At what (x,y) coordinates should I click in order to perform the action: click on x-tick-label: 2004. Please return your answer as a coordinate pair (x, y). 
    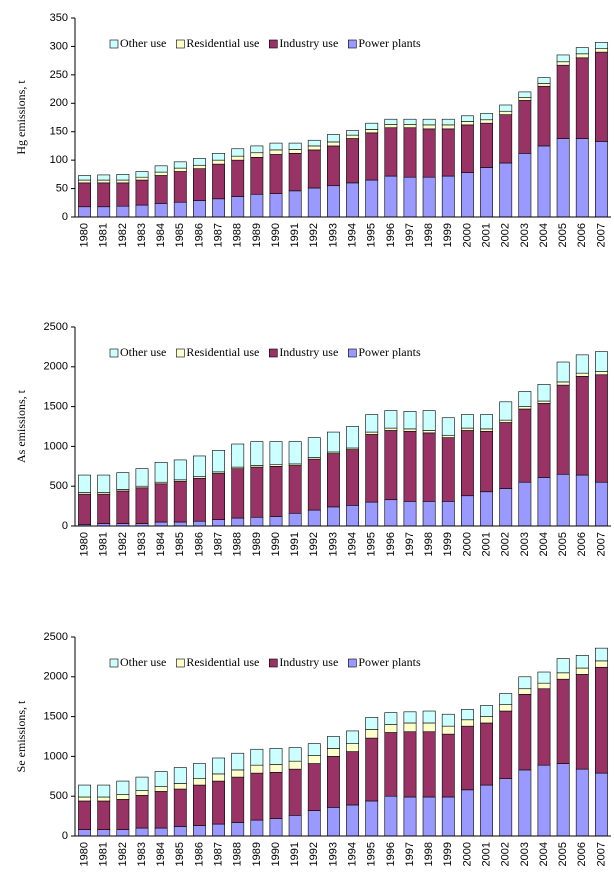
    Looking at the image, I should click on (544, 544).